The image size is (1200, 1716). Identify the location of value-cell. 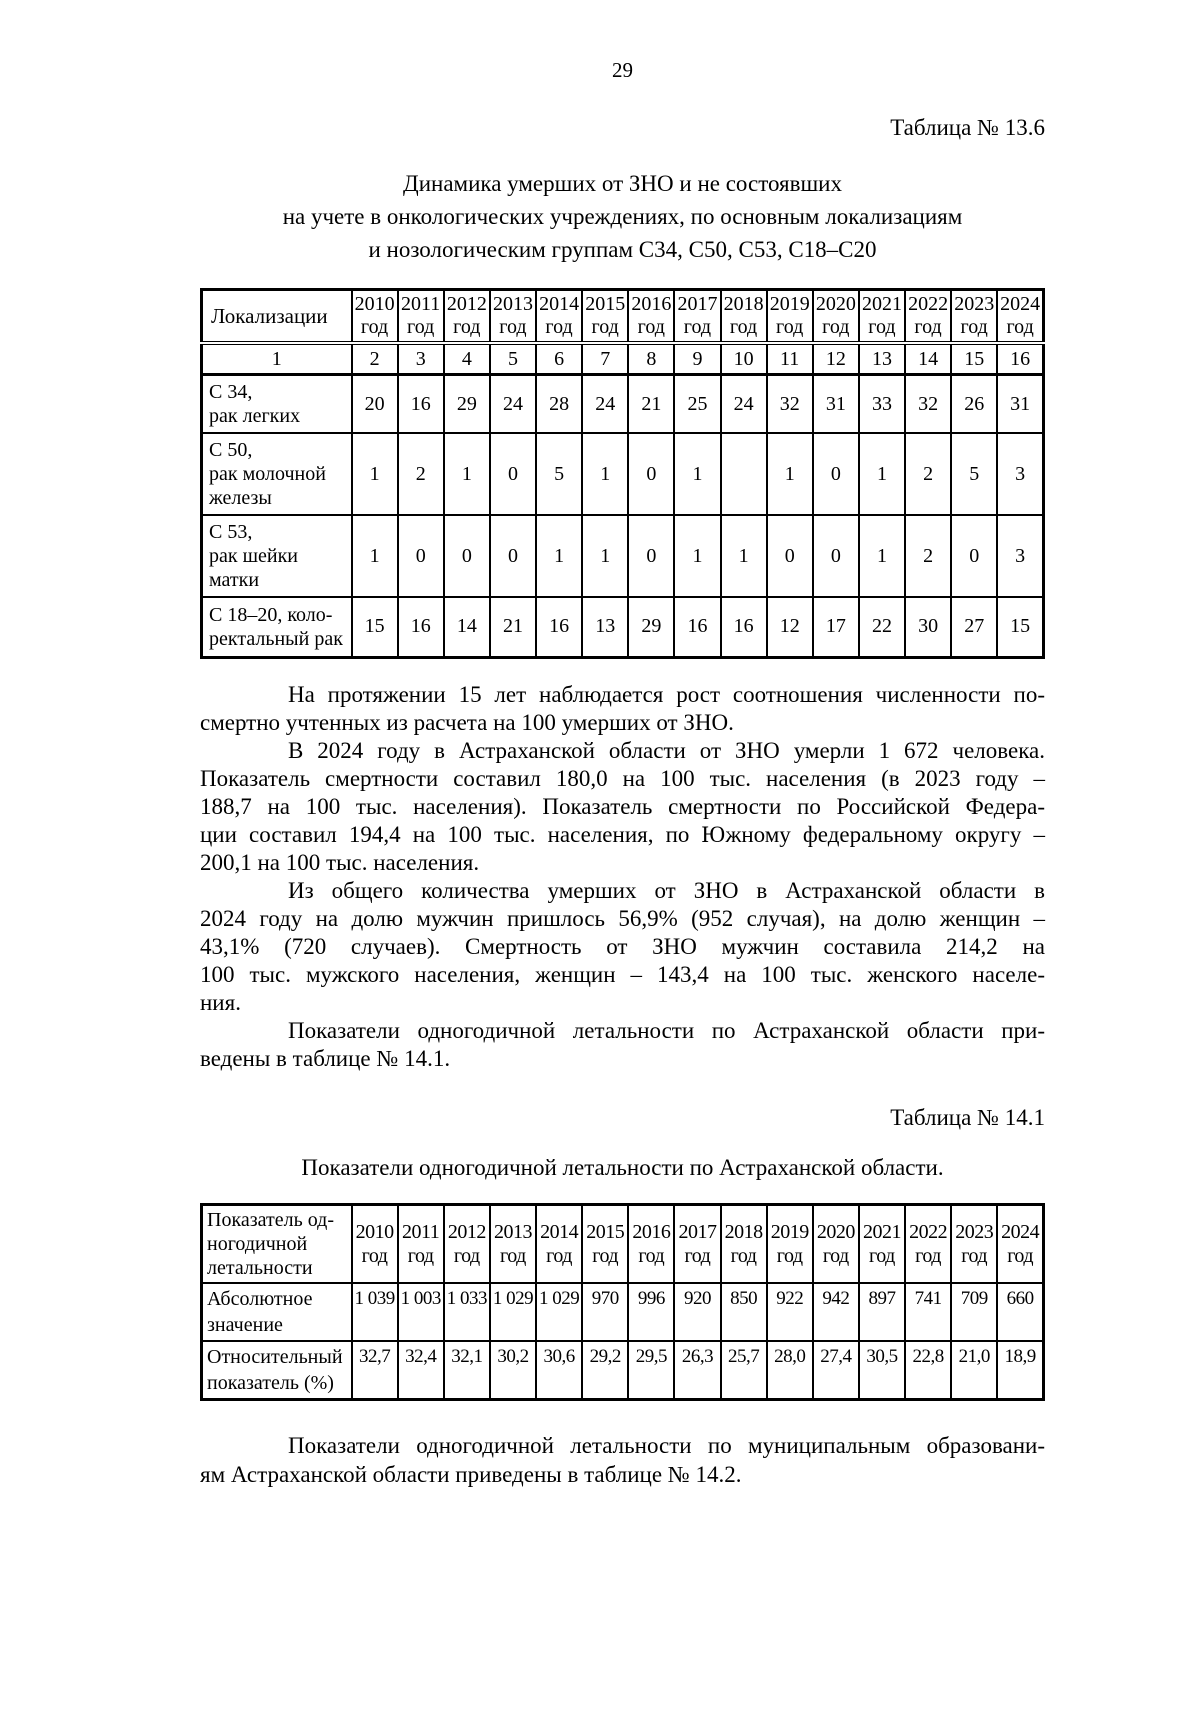
(743, 474).